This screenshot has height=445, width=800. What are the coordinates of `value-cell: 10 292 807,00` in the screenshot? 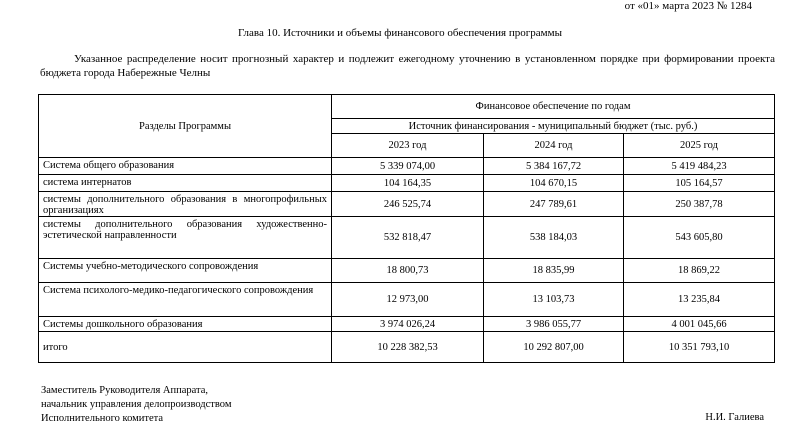 It's located at (553, 347).